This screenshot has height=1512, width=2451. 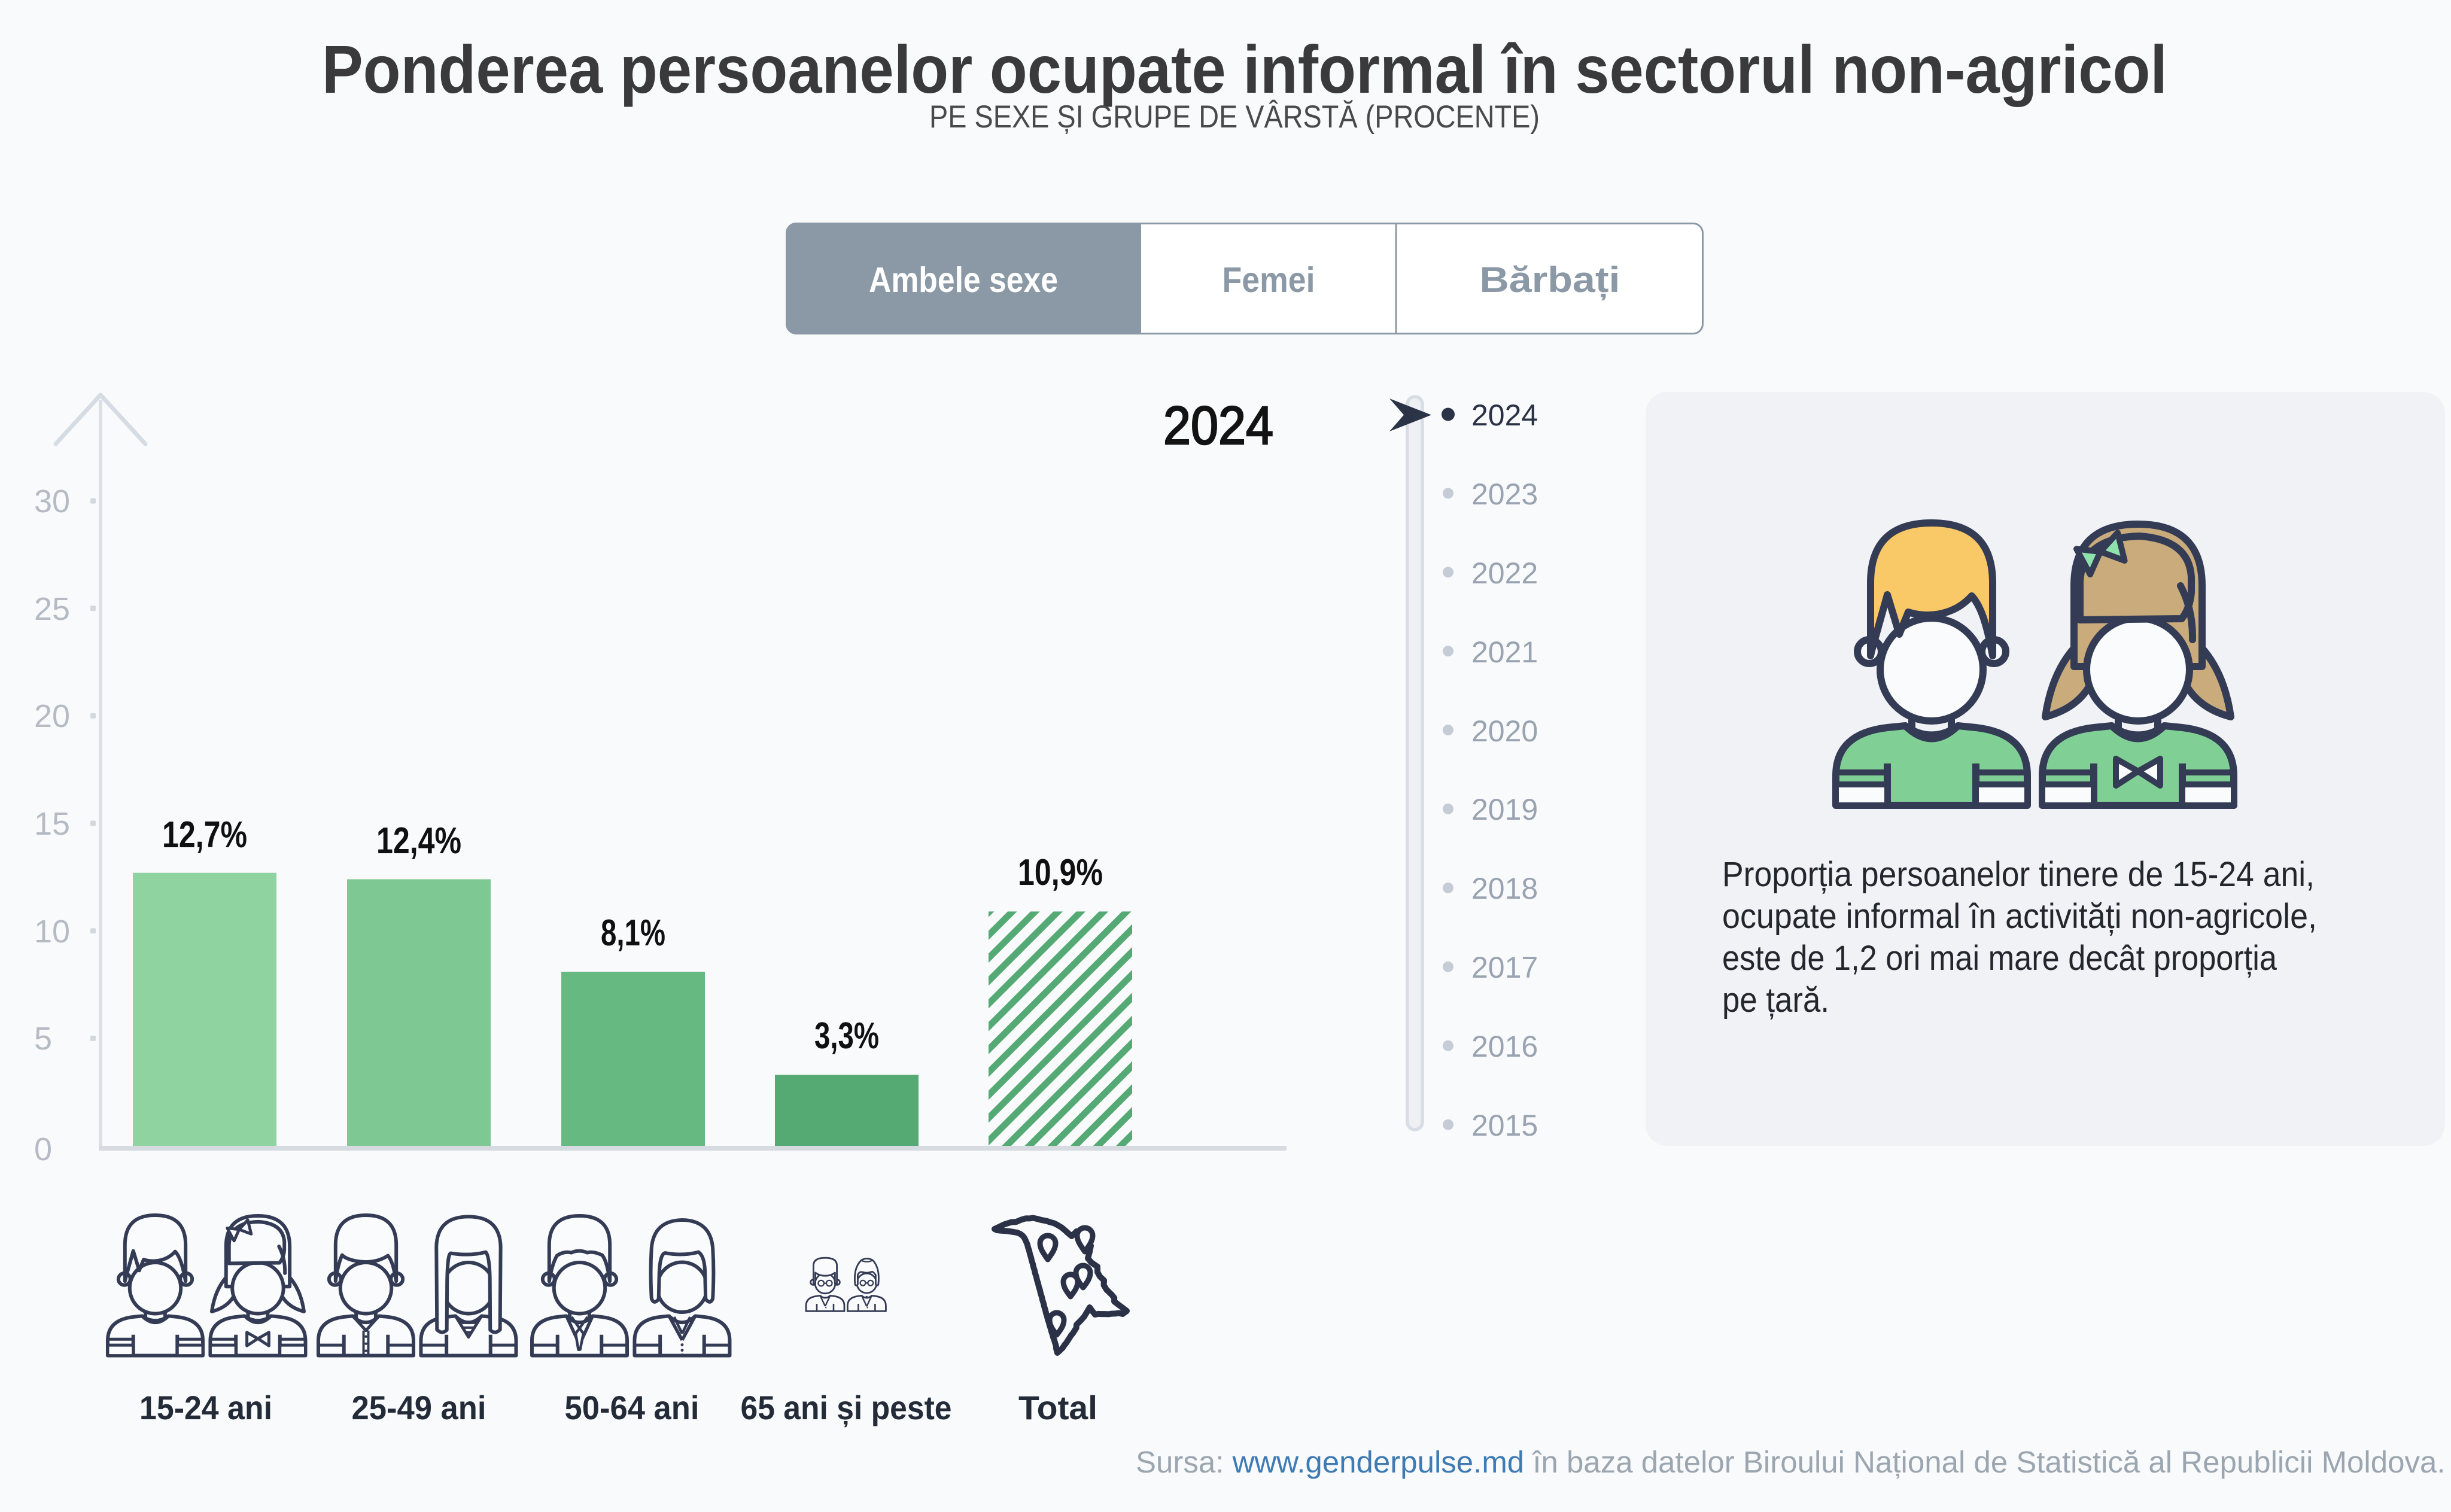 I want to click on svg-text: 65 ani și peste, so click(x=846, y=1408).